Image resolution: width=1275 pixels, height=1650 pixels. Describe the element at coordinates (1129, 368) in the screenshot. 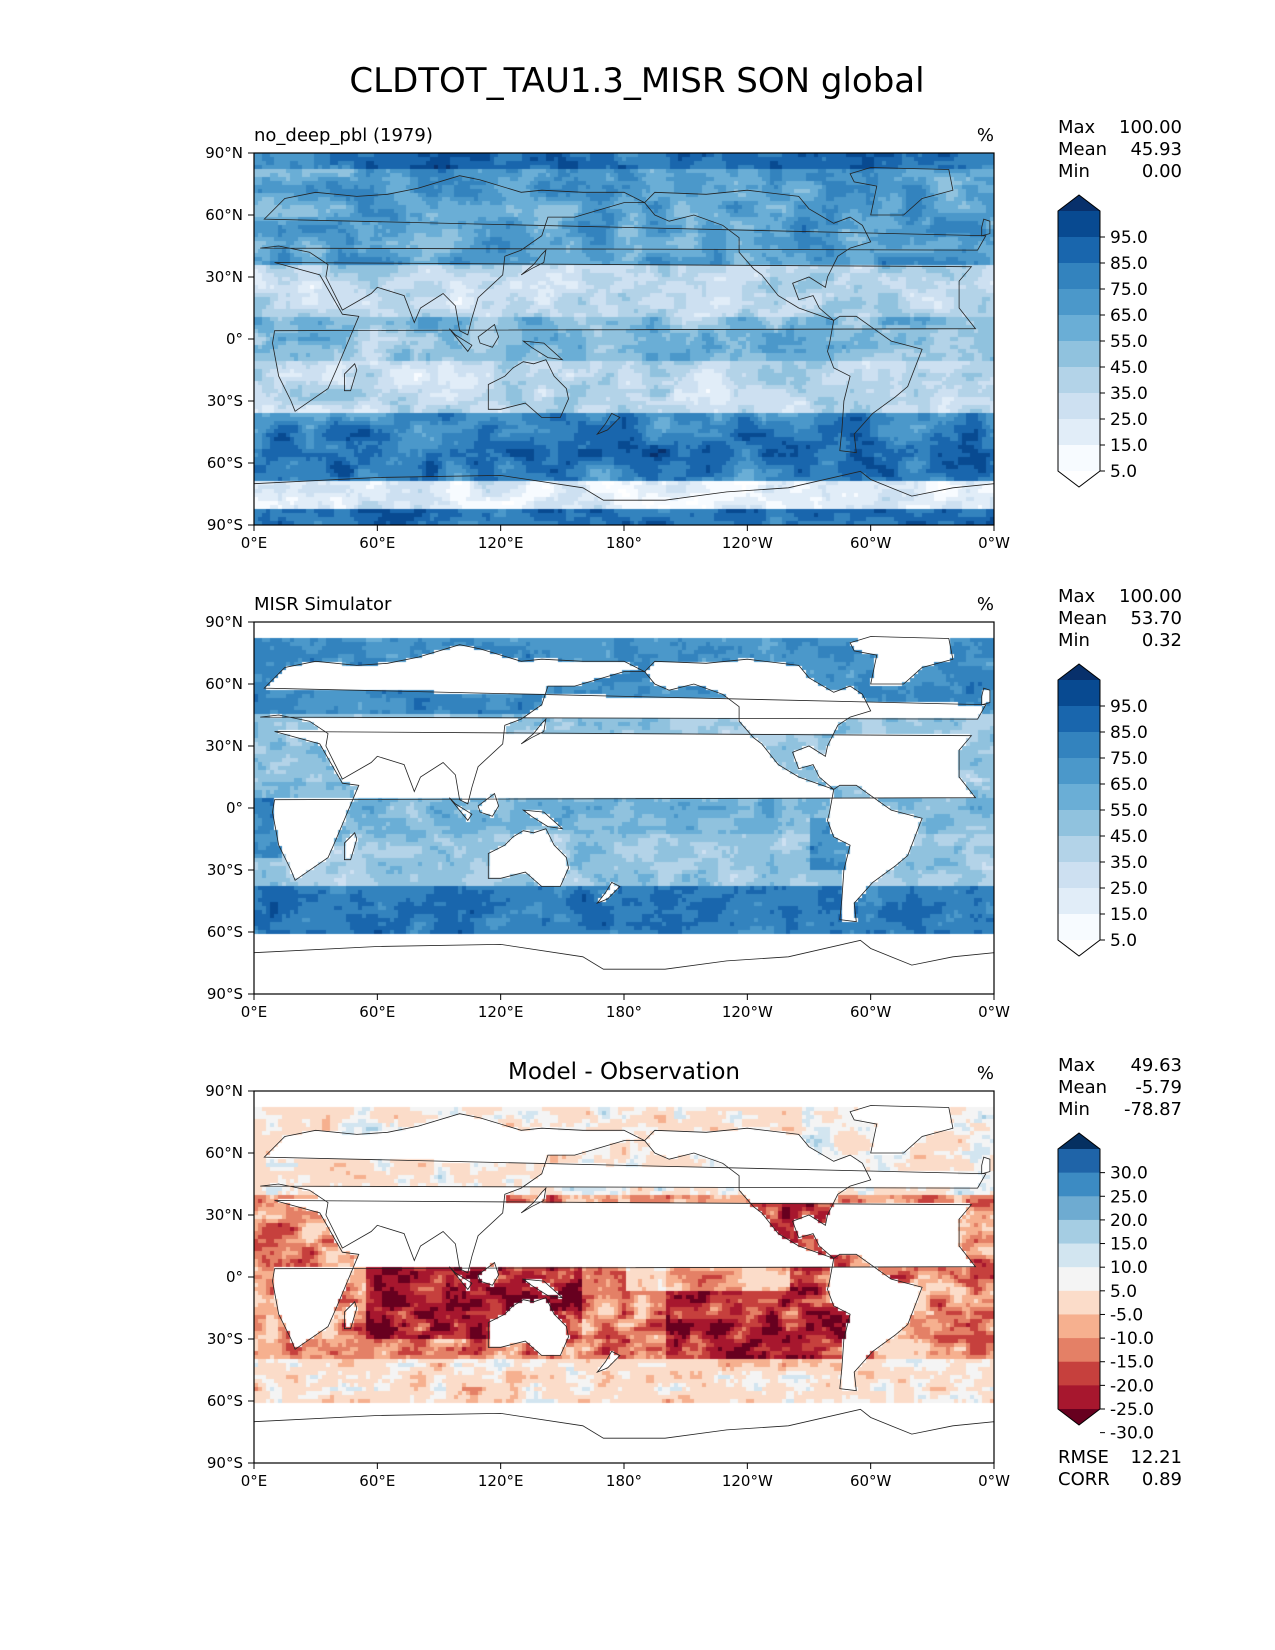

I see `colorbar-label: 45.0` at that location.